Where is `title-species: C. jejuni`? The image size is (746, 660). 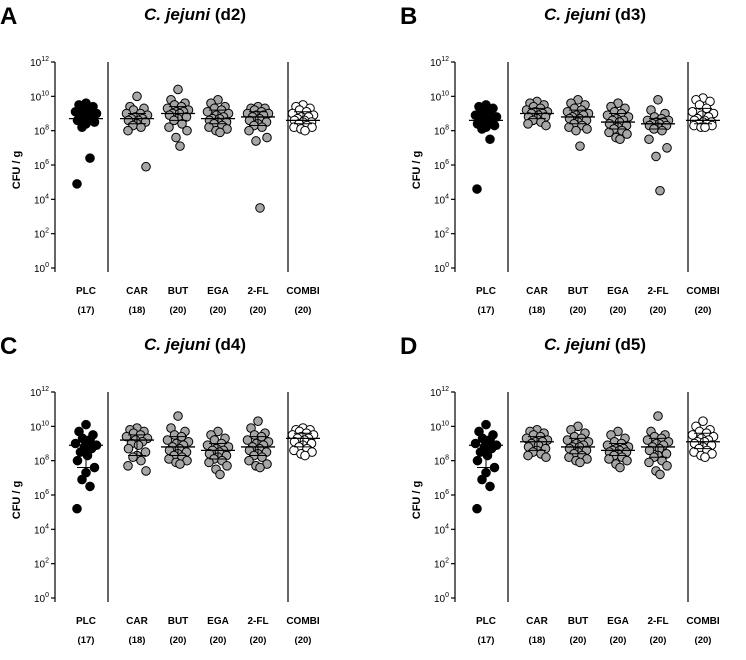
title-species: C. jejuni is located at coordinates (577, 14).